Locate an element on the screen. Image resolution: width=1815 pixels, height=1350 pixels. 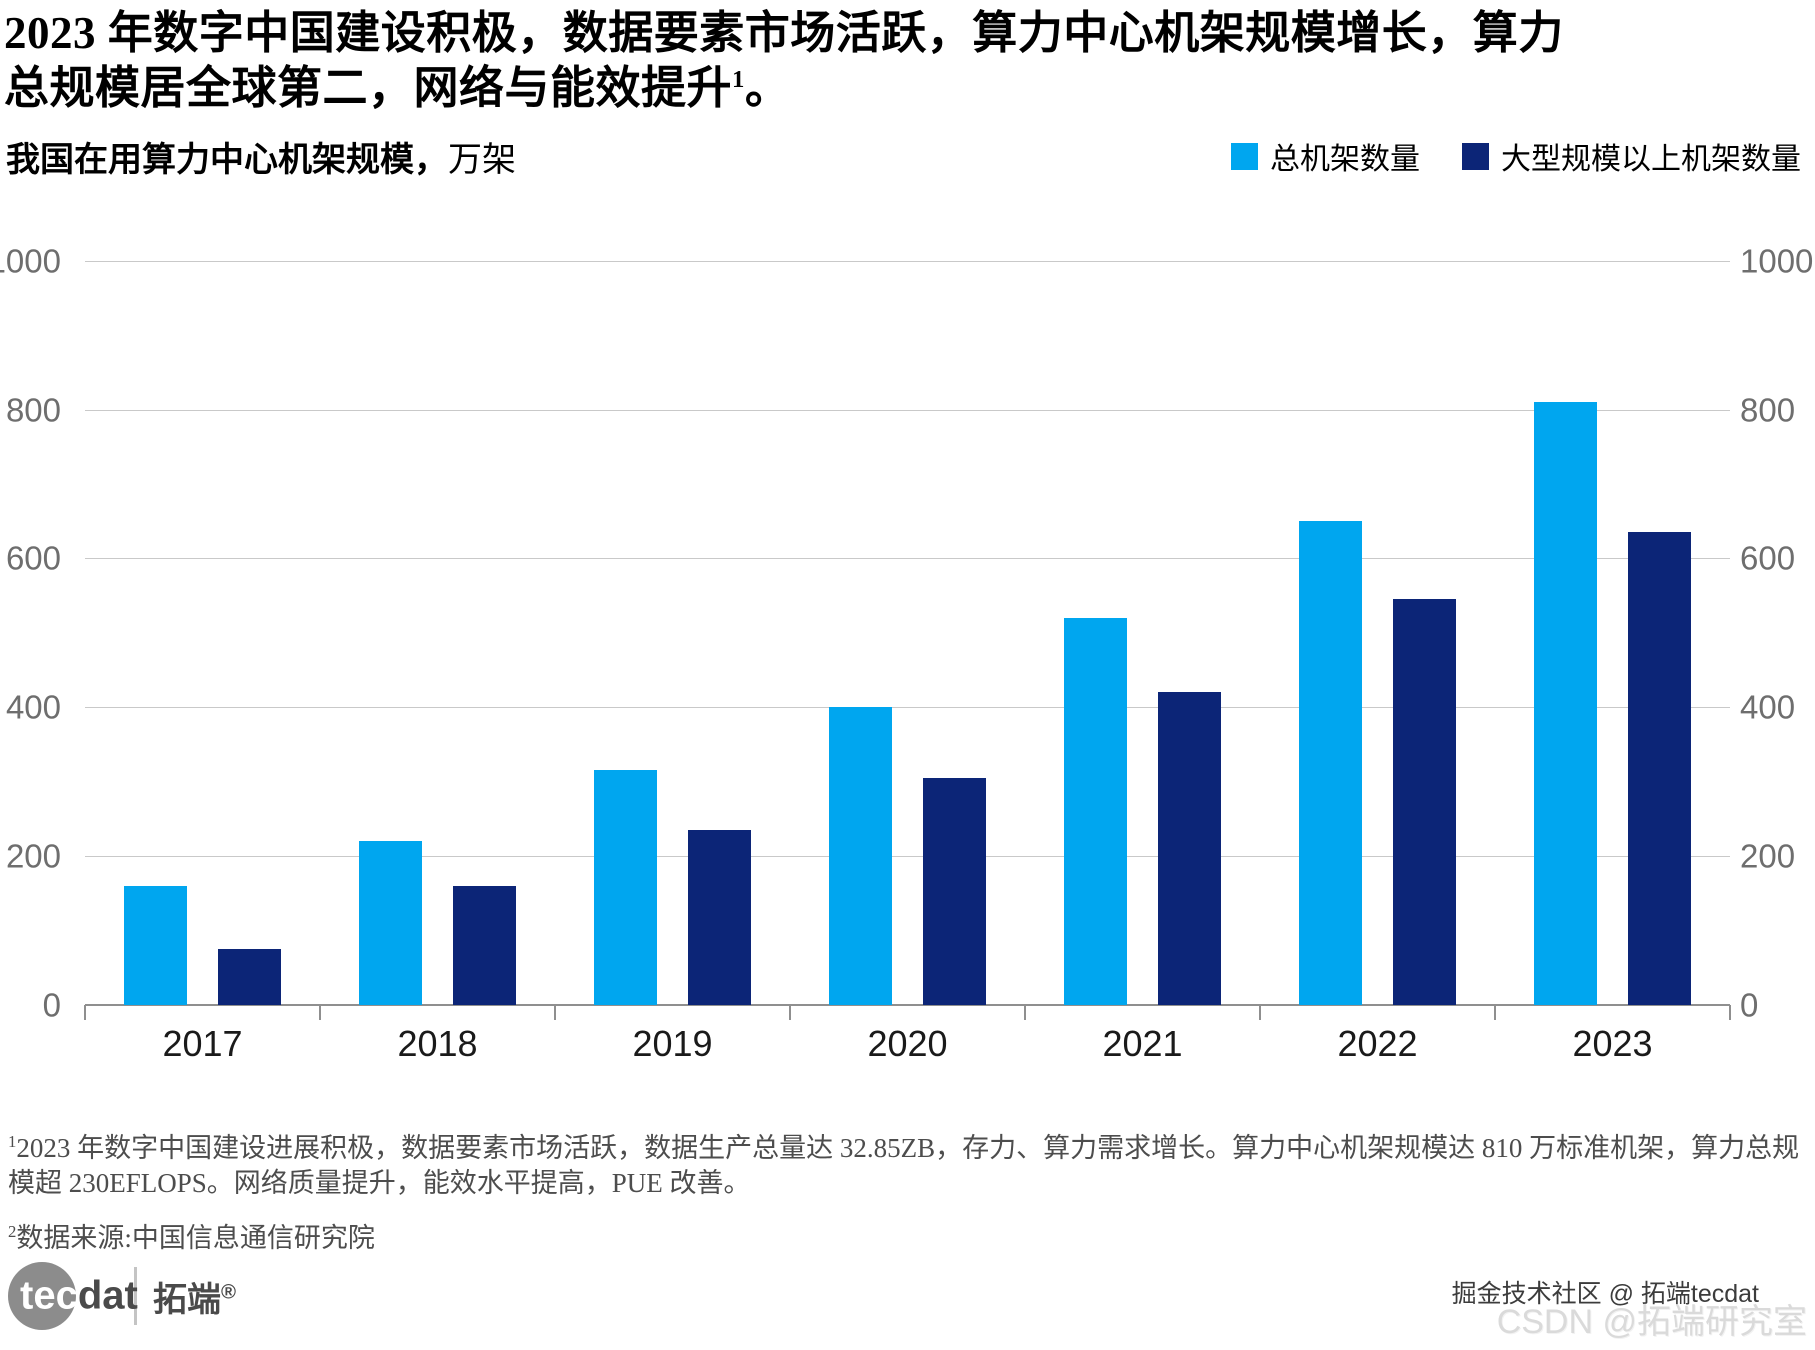
bar-2020-large-racks is located at coordinates (954, 891).